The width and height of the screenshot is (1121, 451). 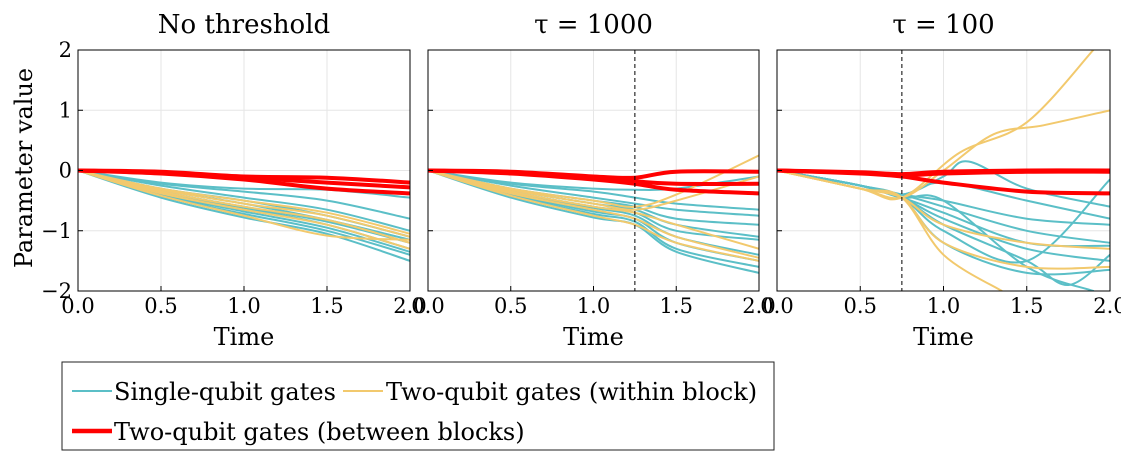 I want to click on panel-title: No threshold, so click(x=244, y=25).